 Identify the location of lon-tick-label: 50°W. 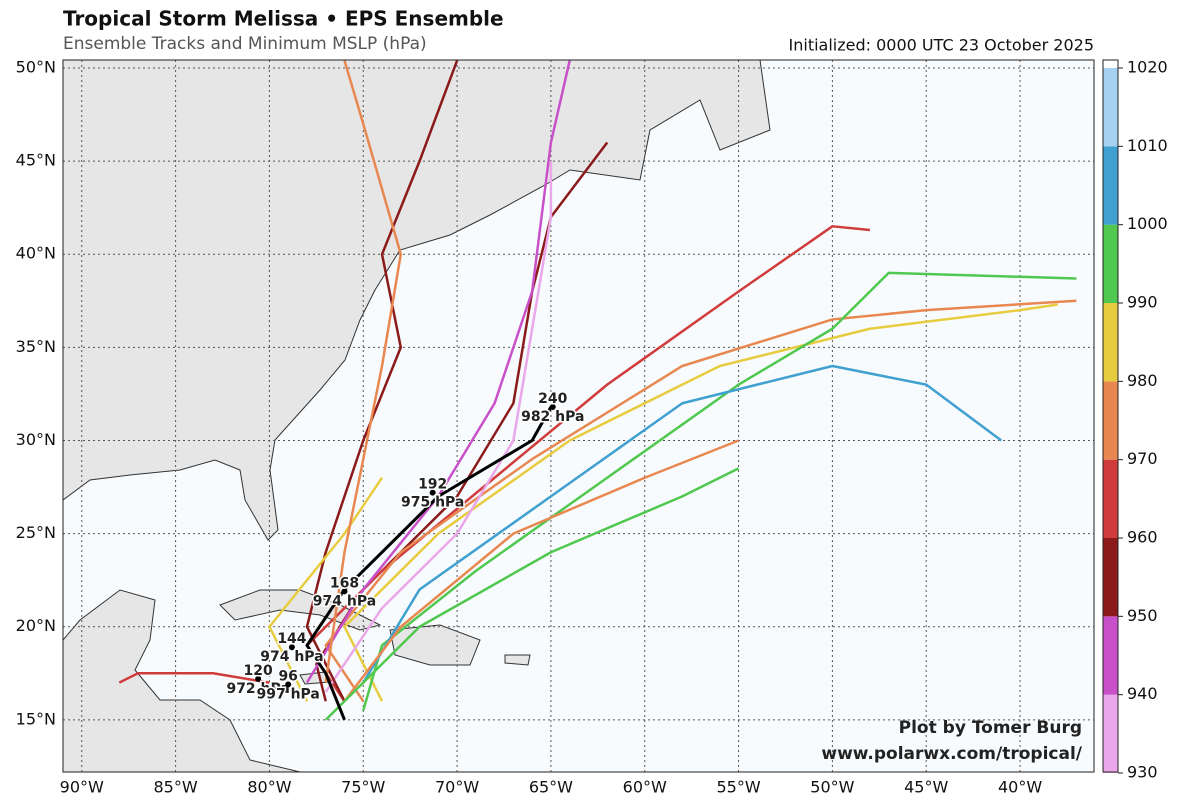
(832, 787).